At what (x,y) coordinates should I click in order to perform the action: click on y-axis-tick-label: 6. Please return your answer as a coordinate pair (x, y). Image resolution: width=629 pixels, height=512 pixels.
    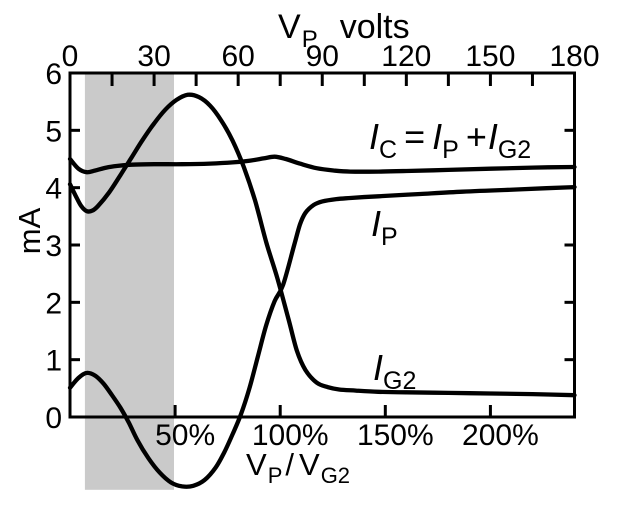
    Looking at the image, I should click on (53, 74).